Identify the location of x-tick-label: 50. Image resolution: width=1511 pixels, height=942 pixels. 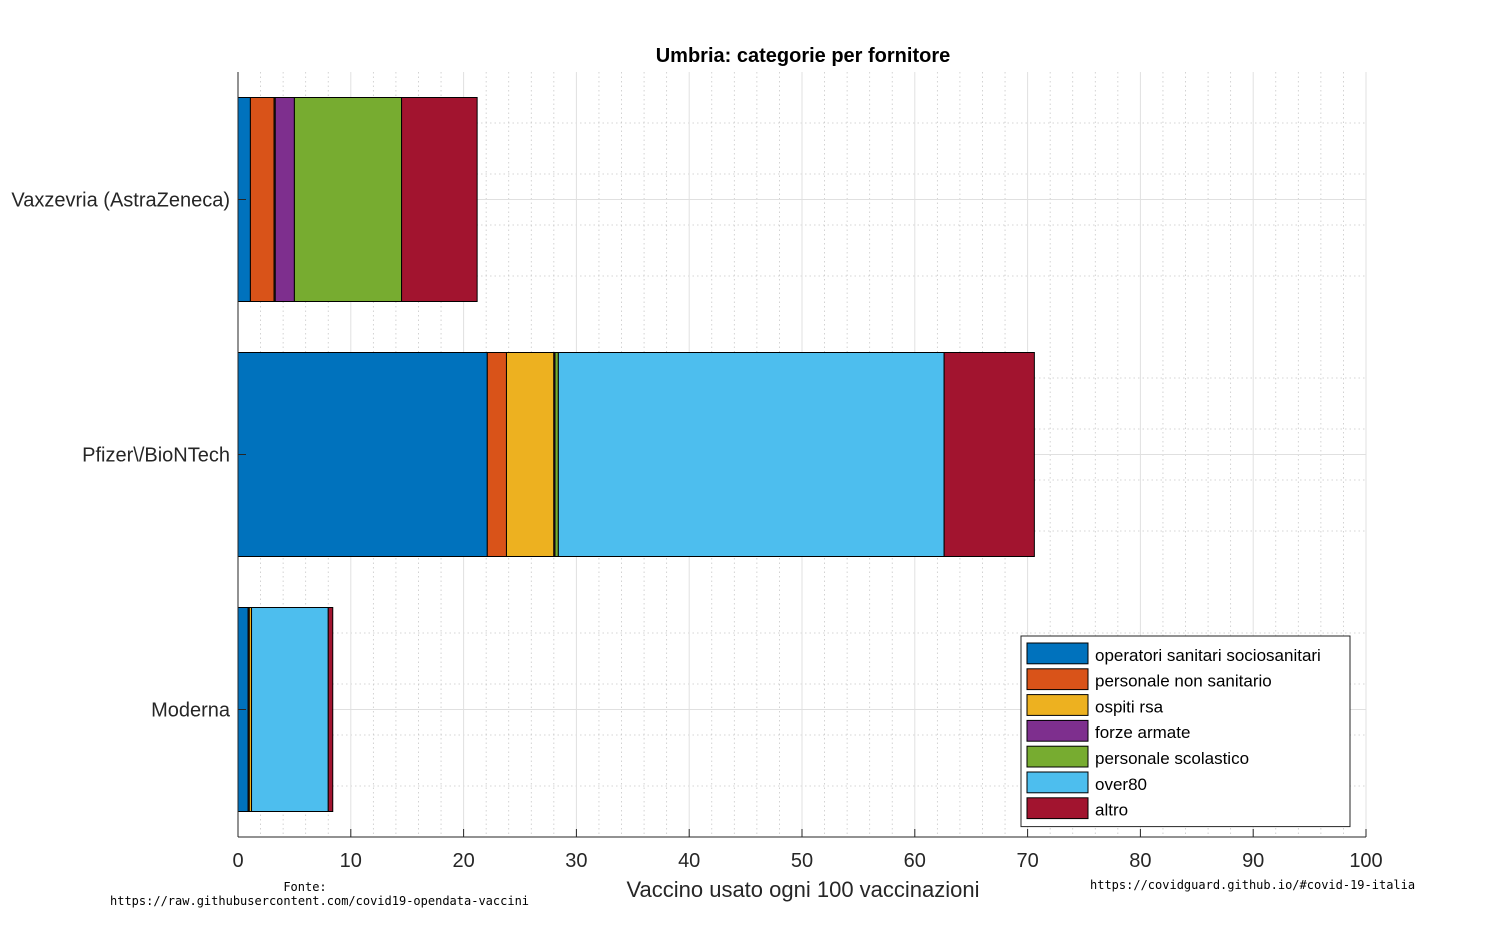
(802, 861).